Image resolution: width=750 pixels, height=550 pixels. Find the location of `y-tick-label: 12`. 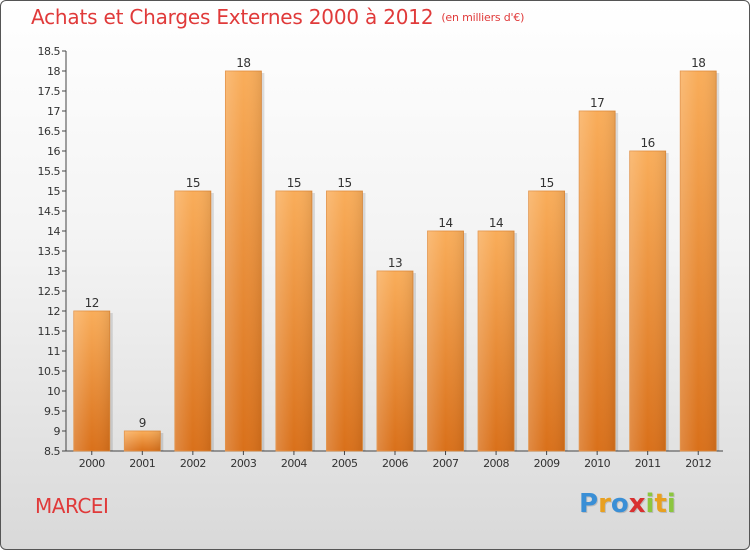

y-tick-label: 12 is located at coordinates (53, 311).